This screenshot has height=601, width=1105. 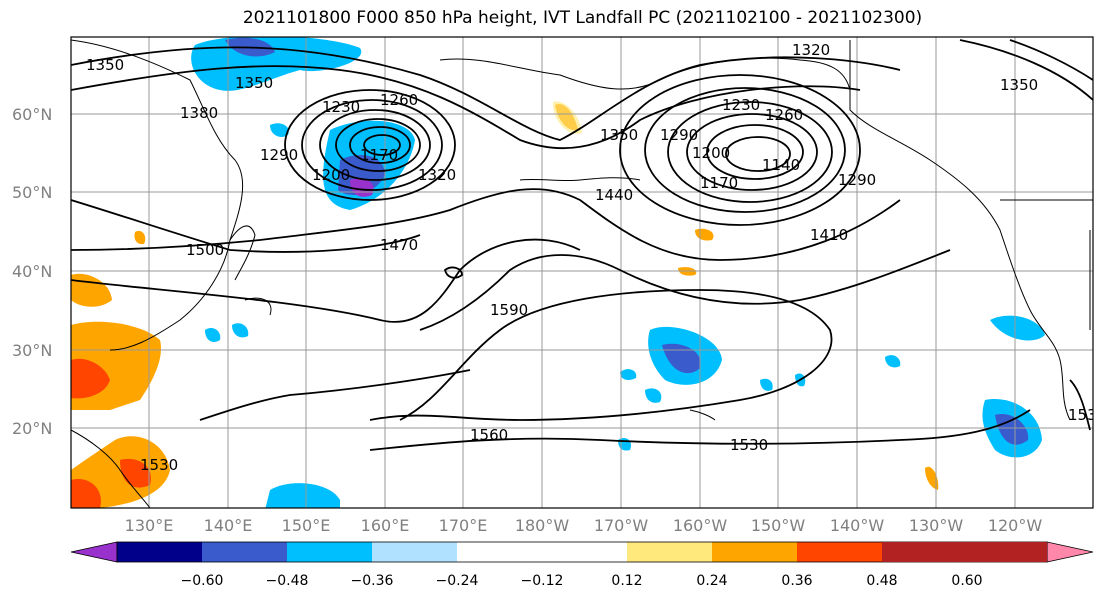 I want to click on lat-label: 40°N, so click(x=32, y=271).